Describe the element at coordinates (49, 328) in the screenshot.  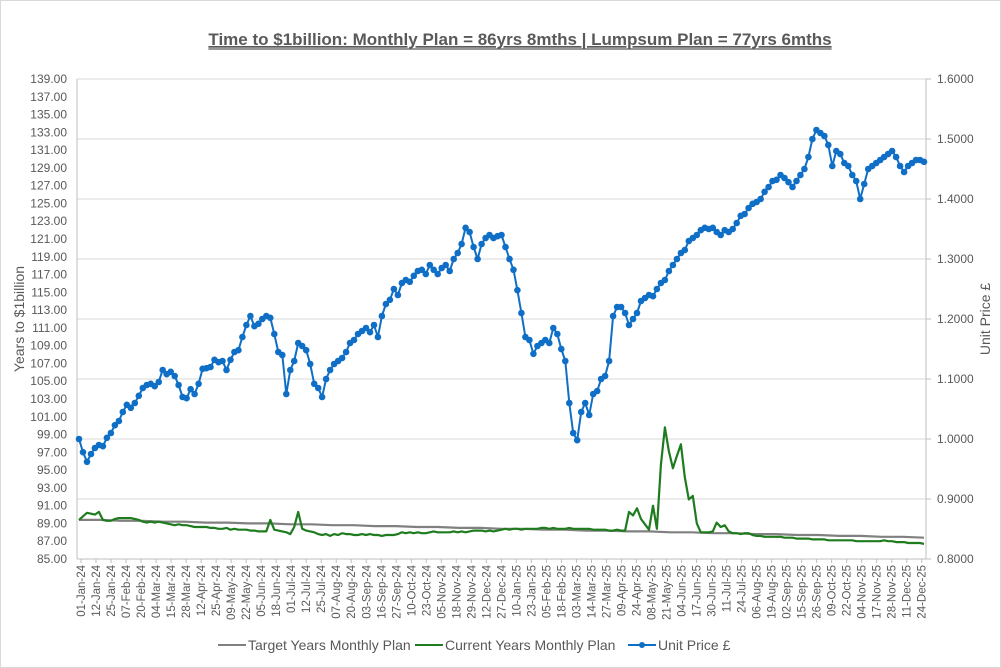
I see `y-tick-label: 111.00` at that location.